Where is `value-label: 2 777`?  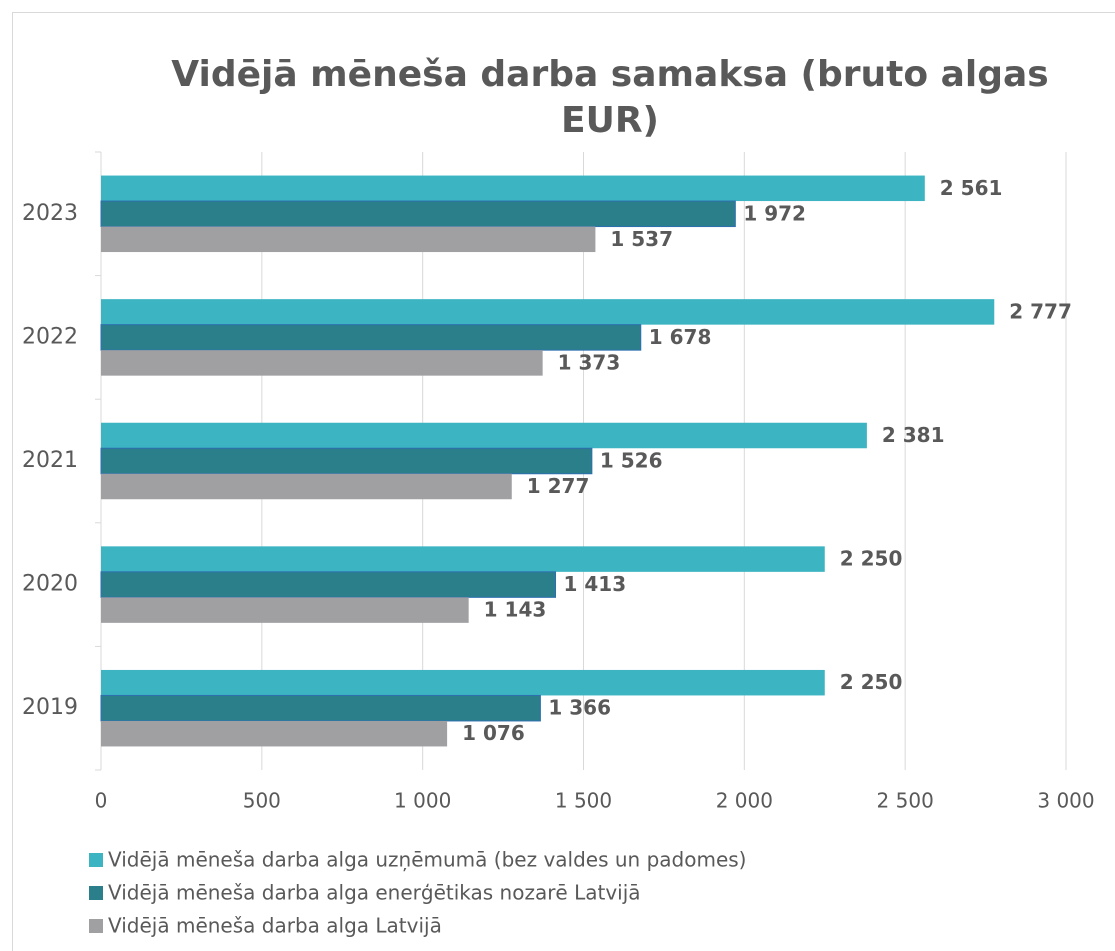
value-label: 2 777 is located at coordinates (1040, 311).